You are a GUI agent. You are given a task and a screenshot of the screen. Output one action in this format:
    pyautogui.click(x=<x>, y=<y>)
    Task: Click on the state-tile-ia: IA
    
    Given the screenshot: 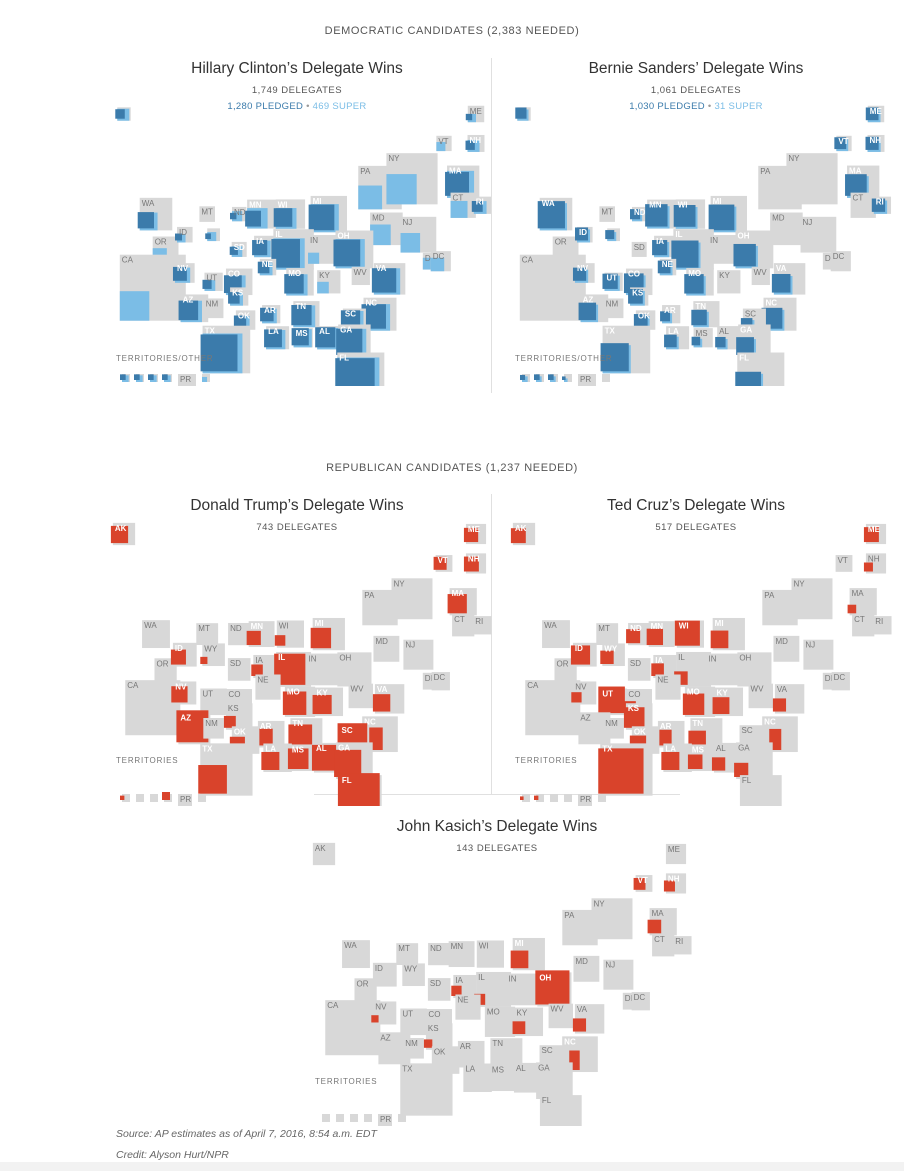 What is the action you would take?
    pyautogui.click(x=464, y=986)
    